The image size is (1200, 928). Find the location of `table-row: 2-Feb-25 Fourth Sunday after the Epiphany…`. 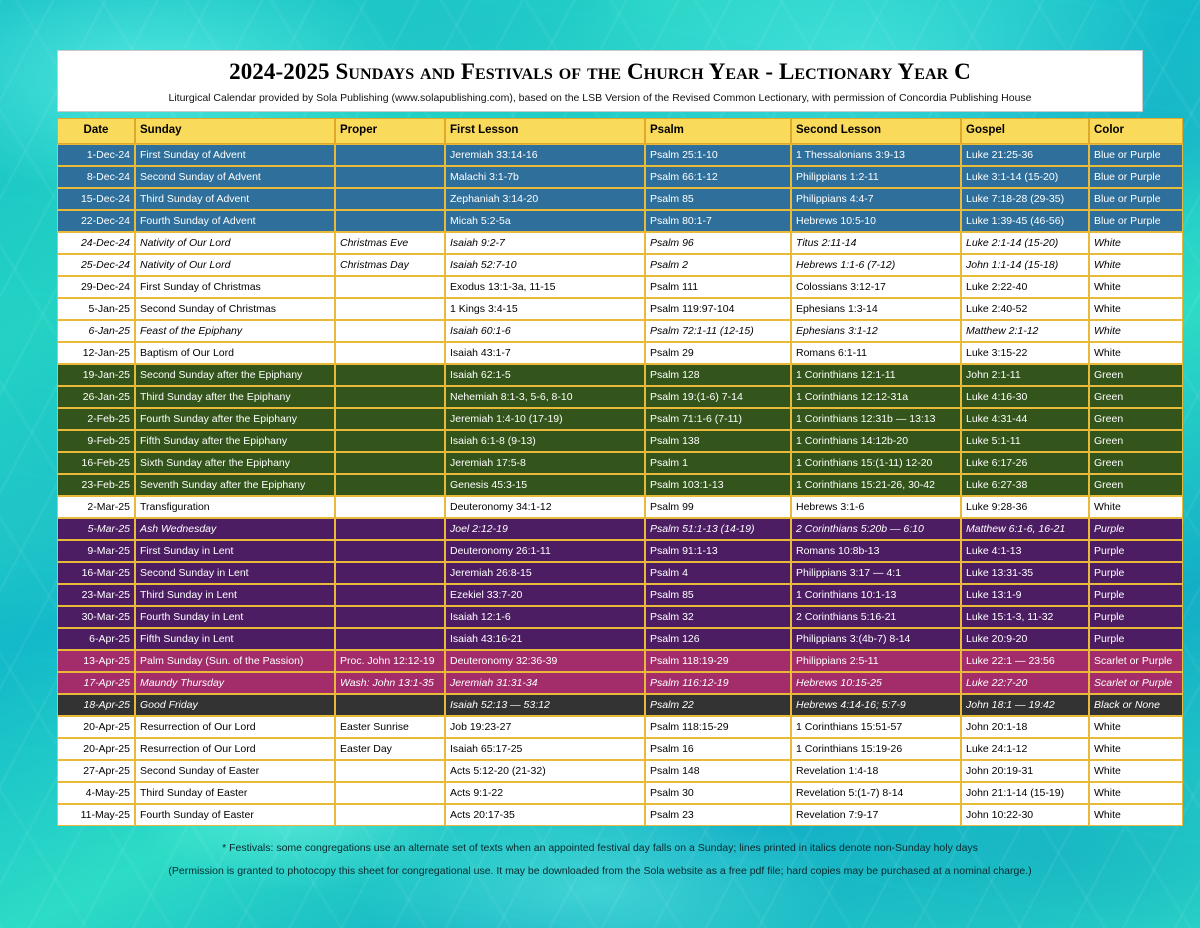

table-row: 2-Feb-25 Fourth Sunday after the Epiphany… is located at coordinates (620, 419).